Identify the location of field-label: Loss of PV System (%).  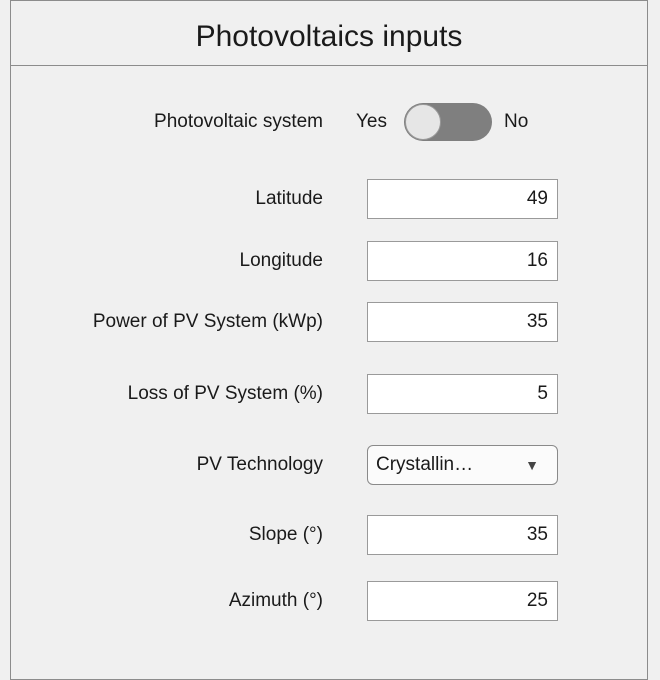
(225, 393).